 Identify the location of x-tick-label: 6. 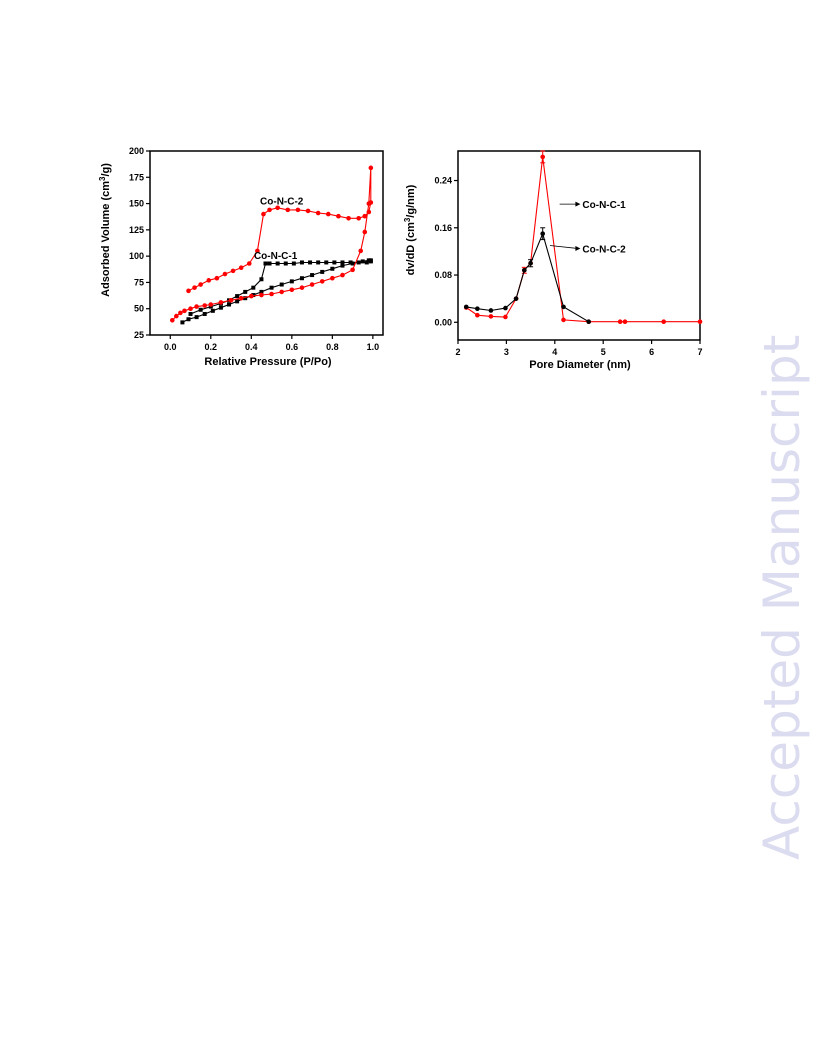
(651, 352).